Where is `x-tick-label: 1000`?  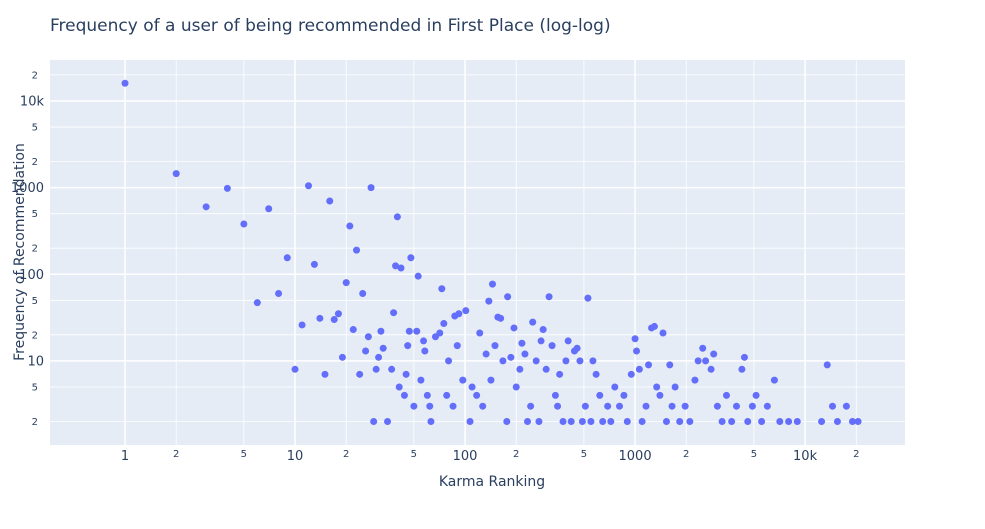 x-tick-label: 1000 is located at coordinates (635, 456).